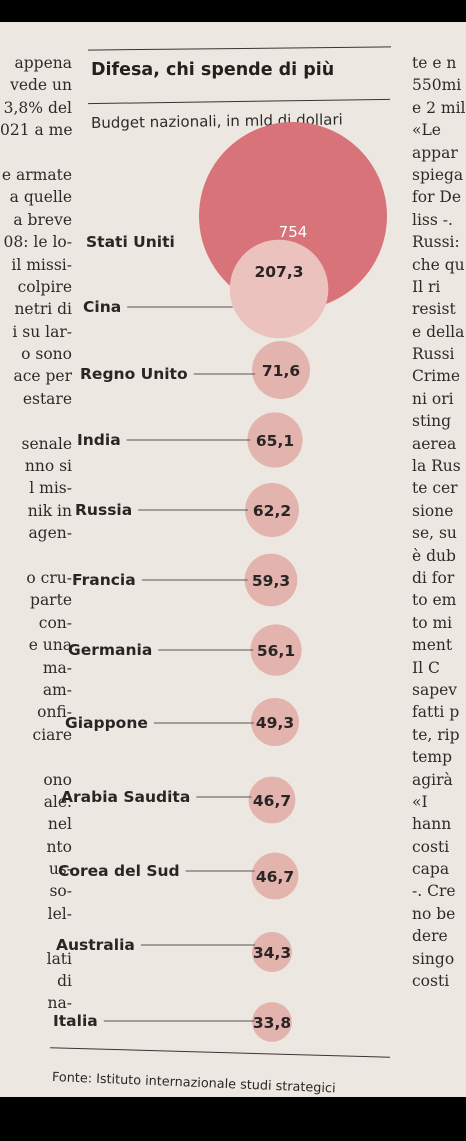 The width and height of the screenshot is (466, 1141). I want to click on left_column-line: onfi-, so click(54, 712).